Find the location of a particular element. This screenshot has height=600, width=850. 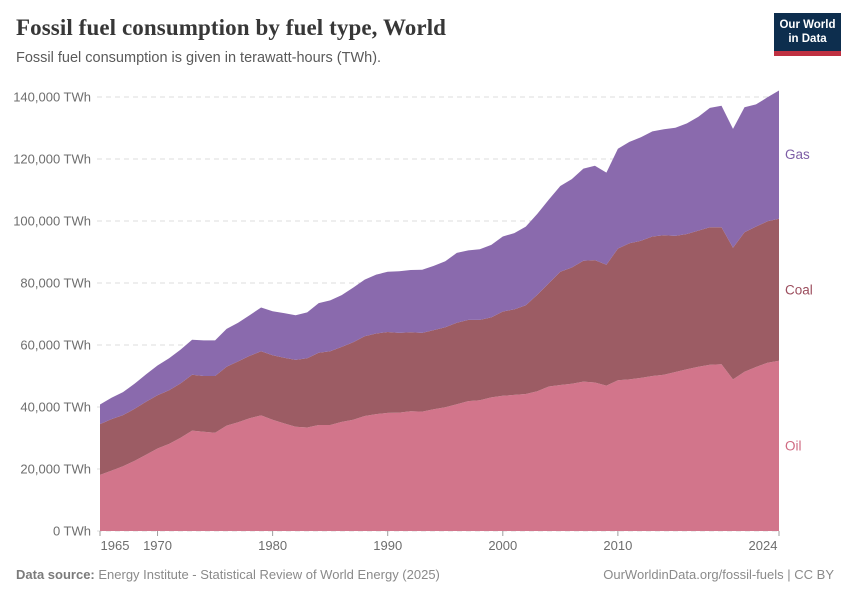

legend-label-coal: Coal is located at coordinates (799, 289).